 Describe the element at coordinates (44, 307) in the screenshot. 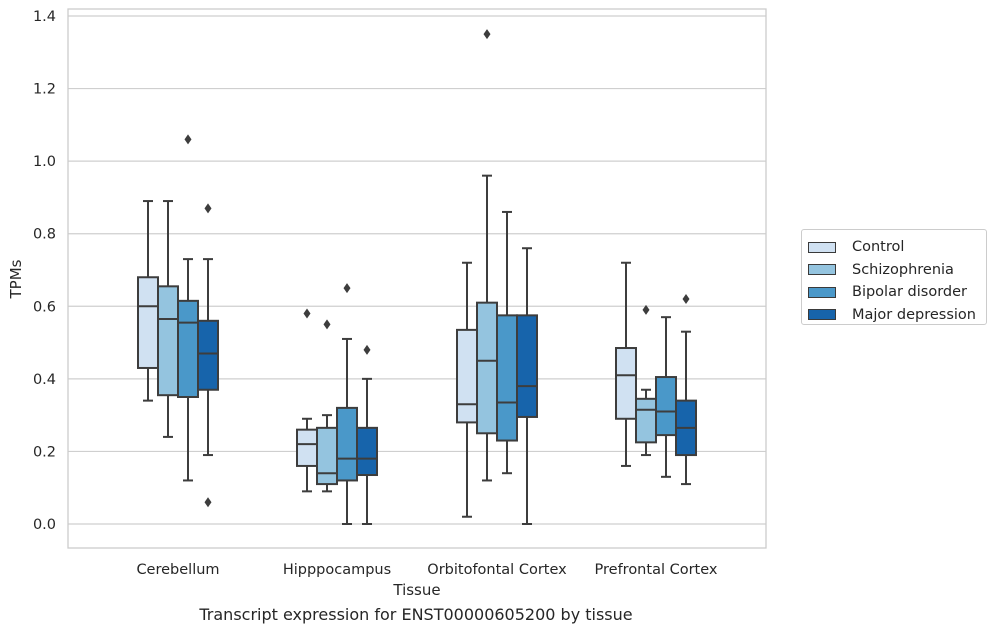

I see `y-tick-label: 0.6` at that location.